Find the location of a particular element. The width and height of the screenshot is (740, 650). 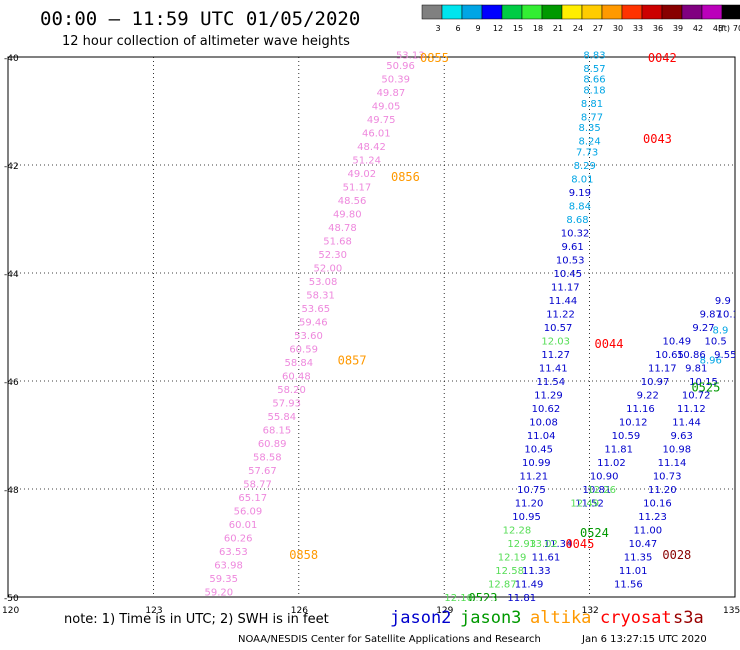

data-point-label: 9.22 is located at coordinates (648, 396).